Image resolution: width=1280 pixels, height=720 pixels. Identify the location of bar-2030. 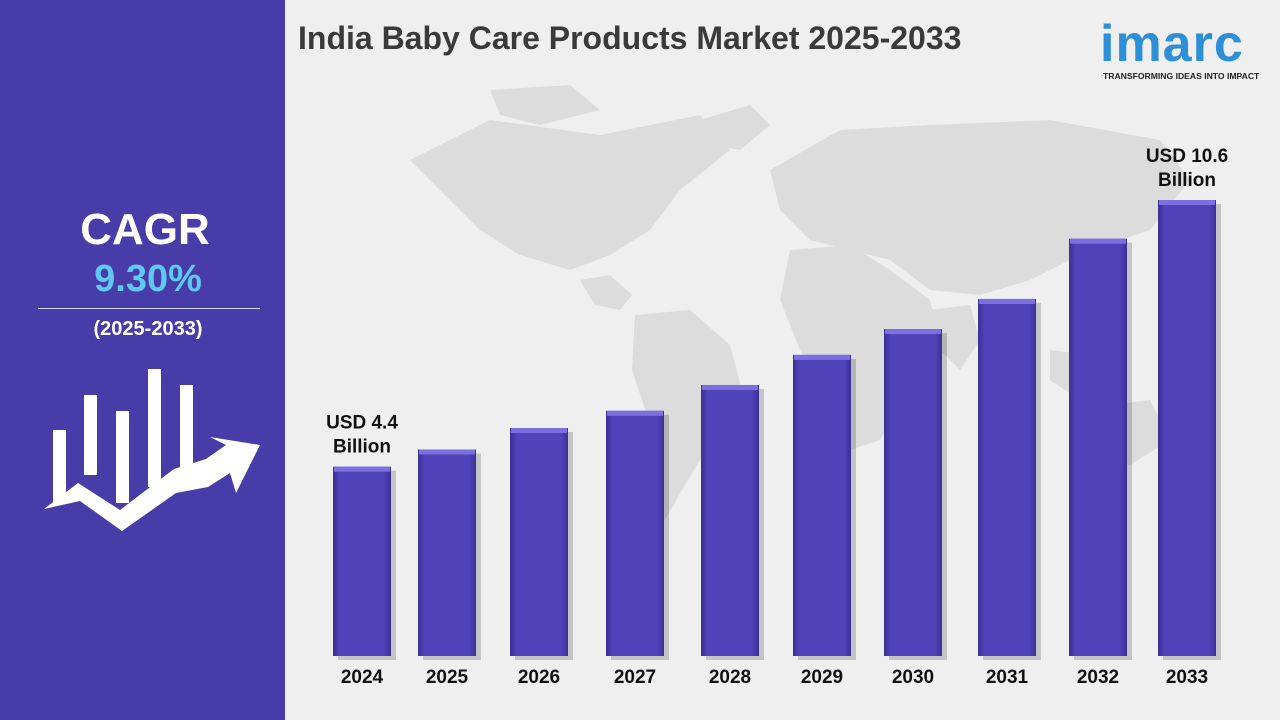
(913, 492).